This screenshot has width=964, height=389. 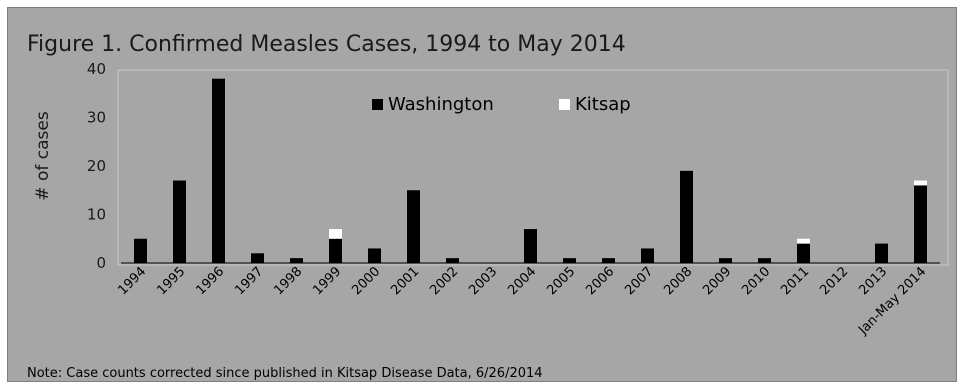 I want to click on bar-washington-2001, so click(x=413, y=226).